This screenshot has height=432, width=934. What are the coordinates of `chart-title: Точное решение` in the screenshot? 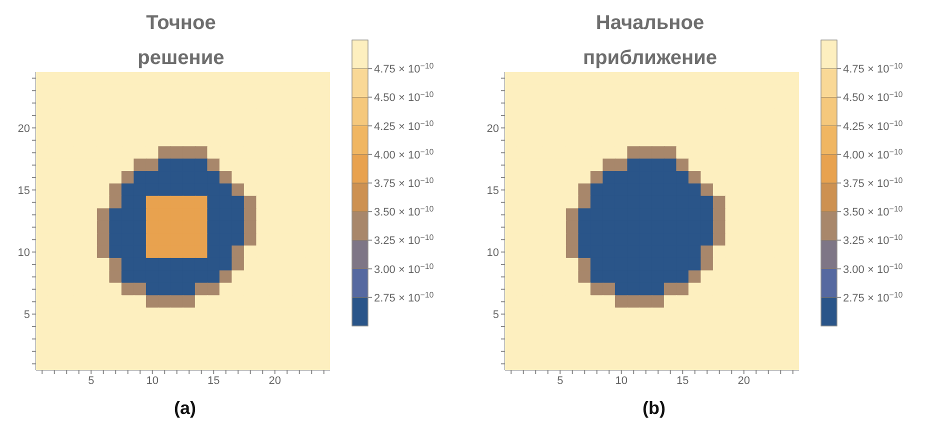 It's located at (181, 41).